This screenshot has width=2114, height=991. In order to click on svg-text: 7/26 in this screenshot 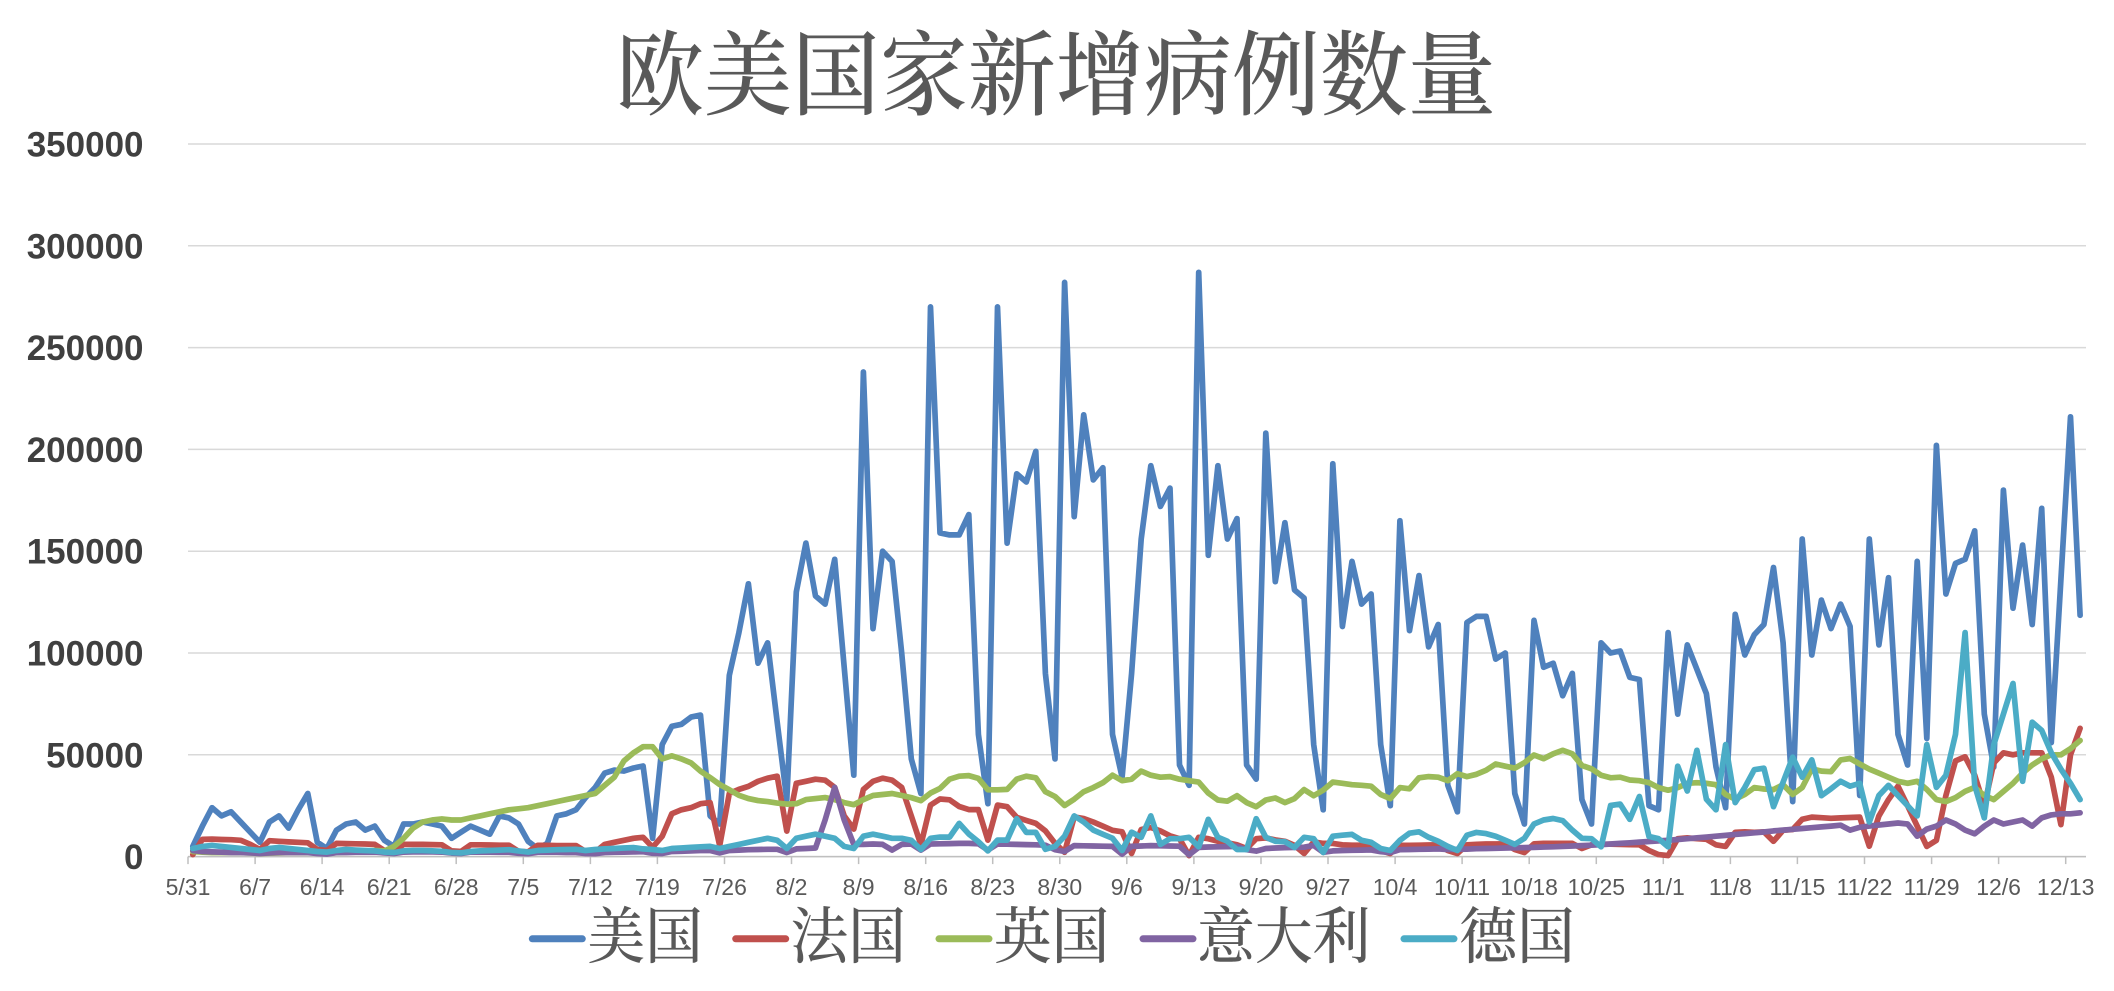, I will do `click(724, 887)`.